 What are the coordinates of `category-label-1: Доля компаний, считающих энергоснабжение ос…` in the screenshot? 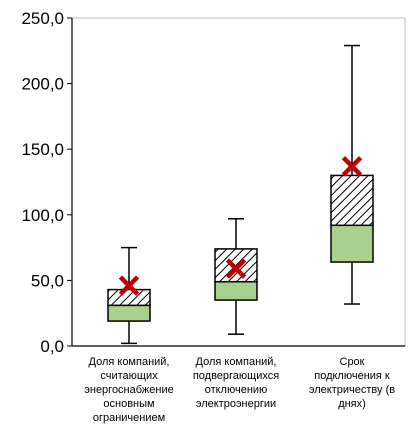 It's located at (129, 390).